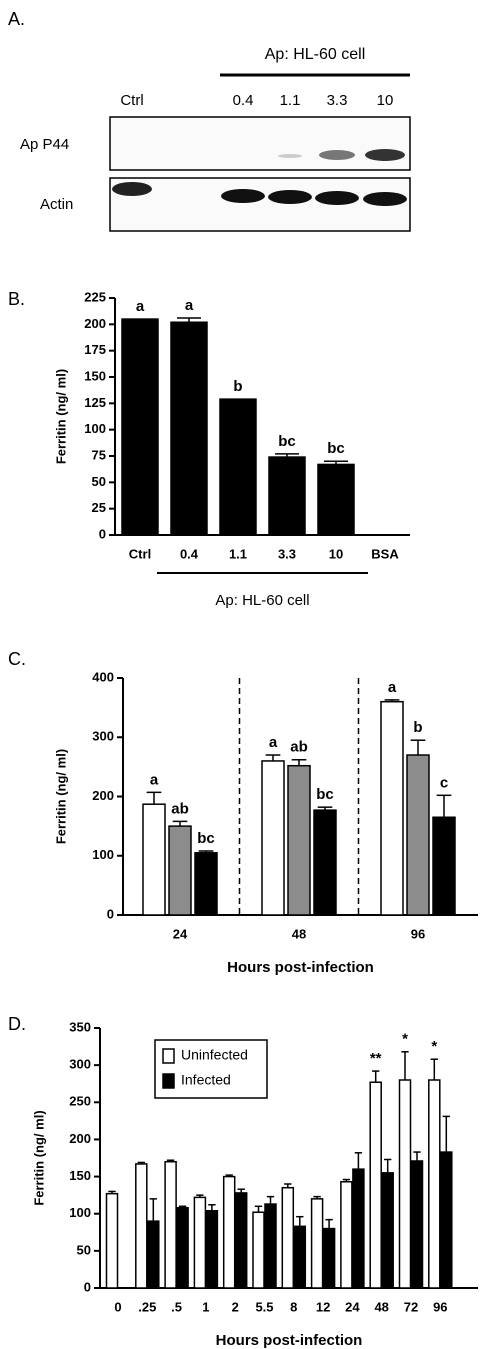  Describe the element at coordinates (80, 1026) in the screenshot. I see `y-tick-label: 350` at that location.